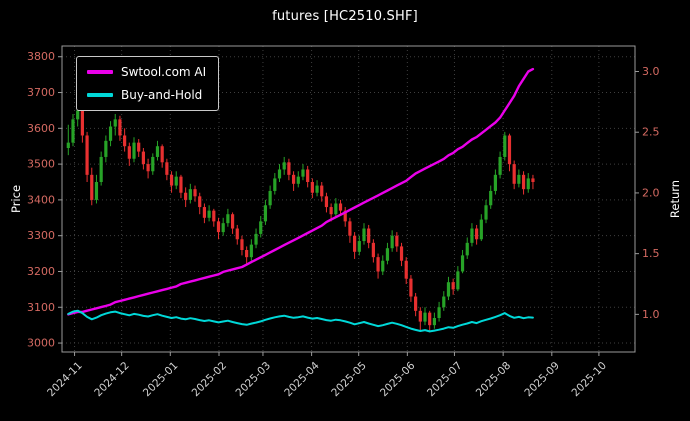 This screenshot has width=690, height=421. I want to click on legend-item-bh: Buy-and-Hold, so click(146, 95).